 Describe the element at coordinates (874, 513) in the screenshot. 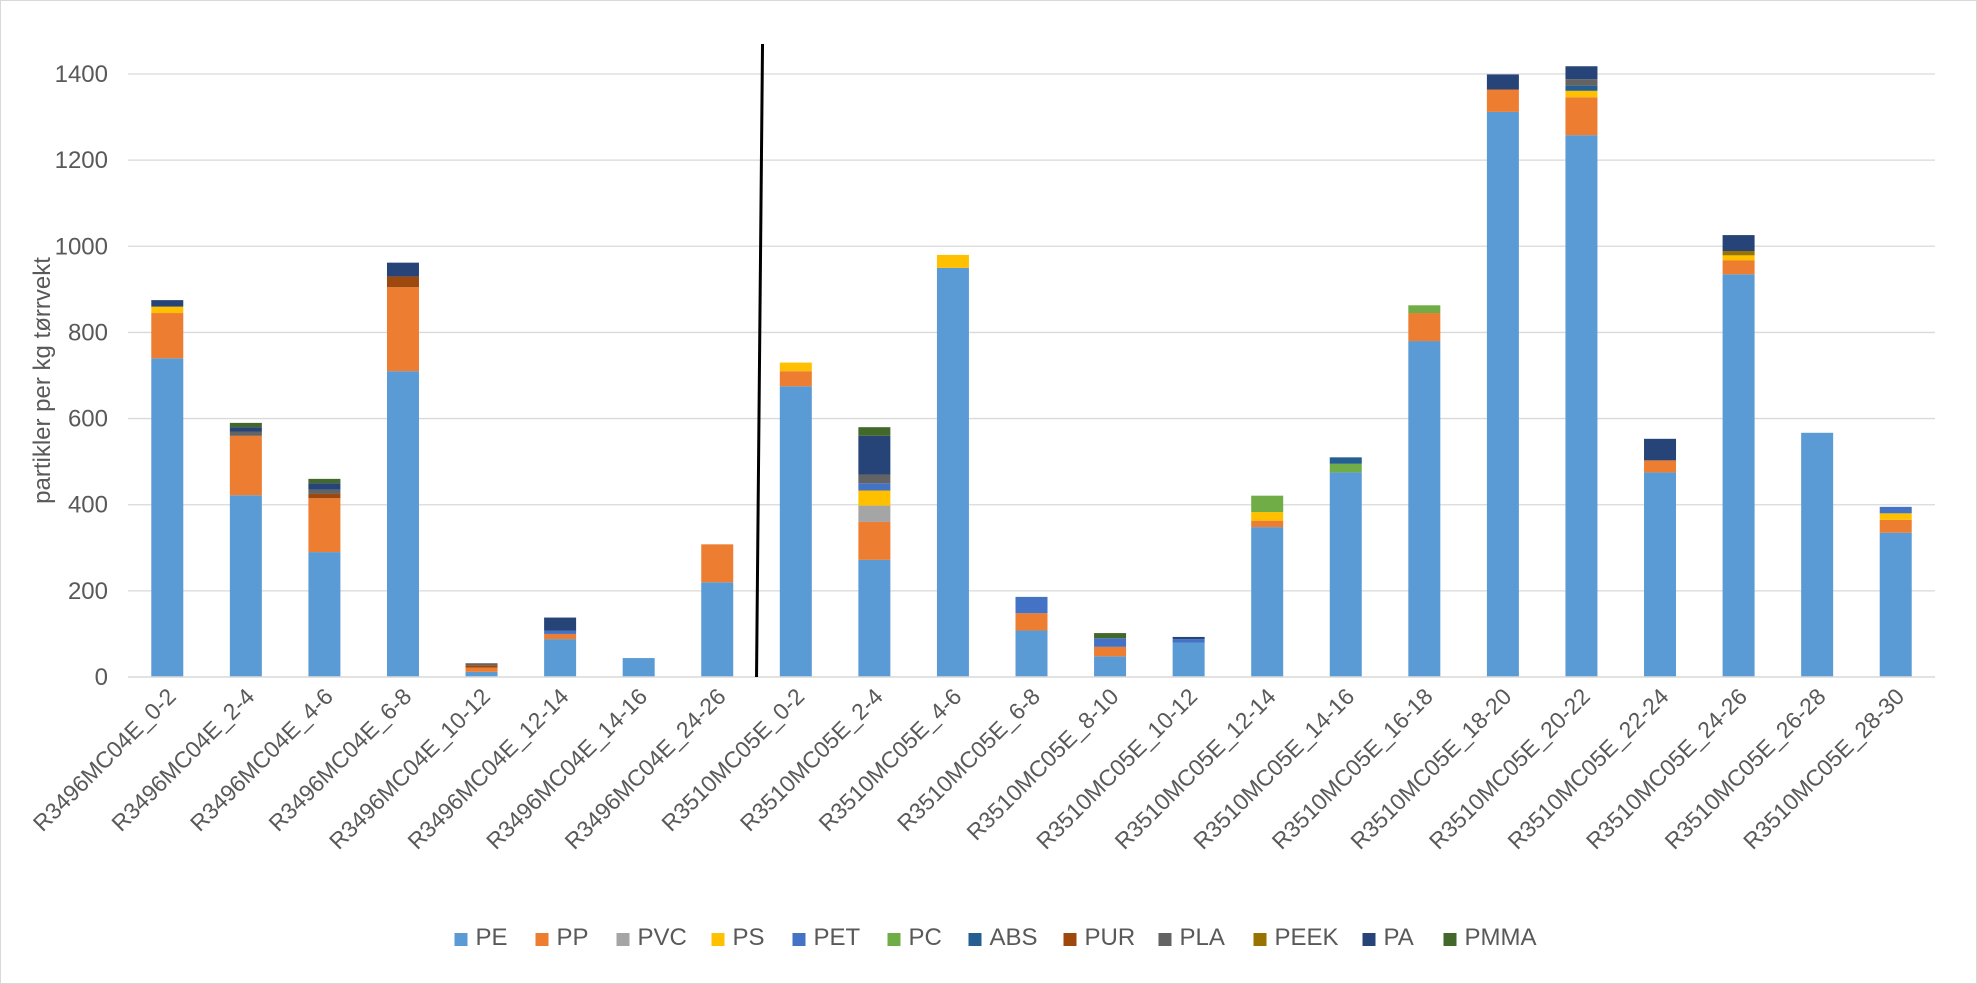

I see `bar-segment-pvc` at that location.